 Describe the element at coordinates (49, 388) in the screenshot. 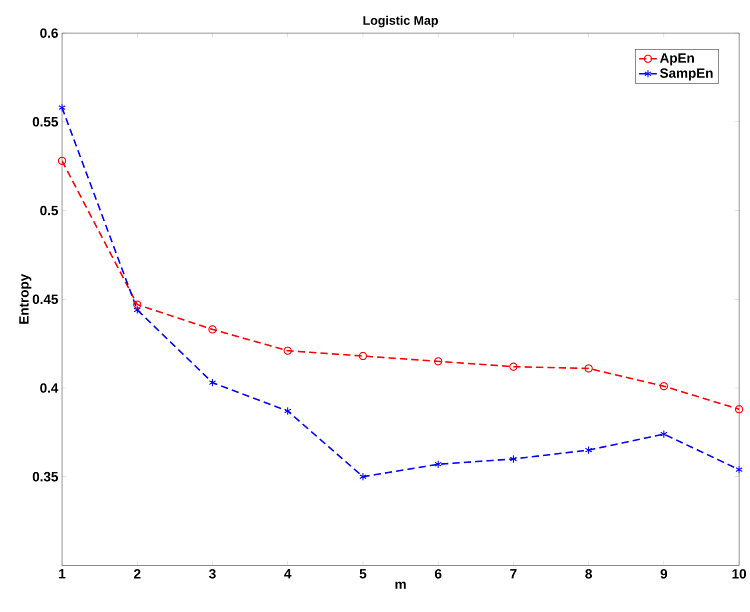

I see `y-tick-label: 0.4` at that location.